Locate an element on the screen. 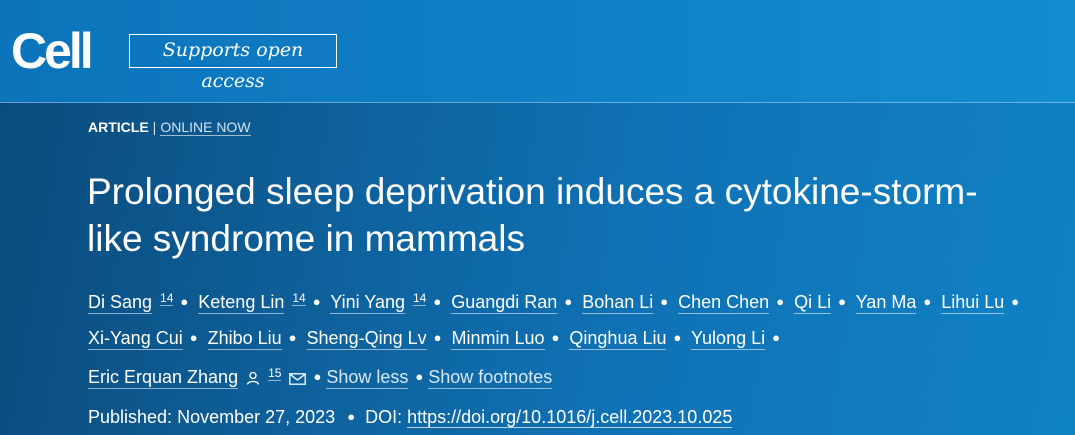 This screenshot has width=1075, height=435. author-item: Keteng Lin 14 is located at coordinates (252, 302).